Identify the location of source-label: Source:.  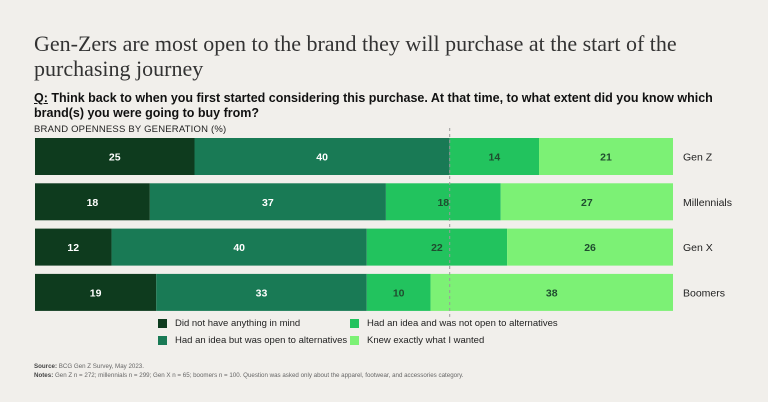
(46, 366).